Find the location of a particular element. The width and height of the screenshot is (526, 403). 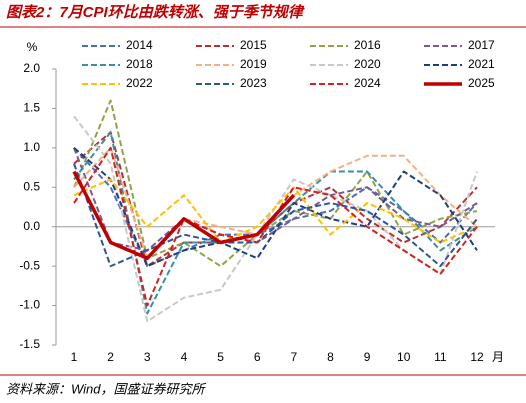

y-tick-label: 2.0 is located at coordinates (31, 68).